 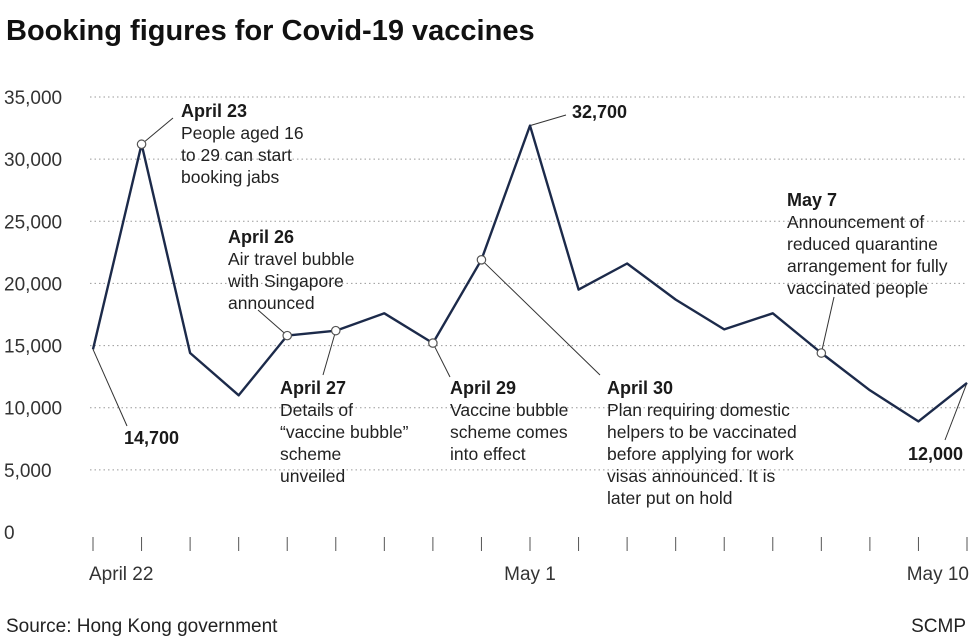 I want to click on credit-label: SCMP, so click(x=938, y=626).